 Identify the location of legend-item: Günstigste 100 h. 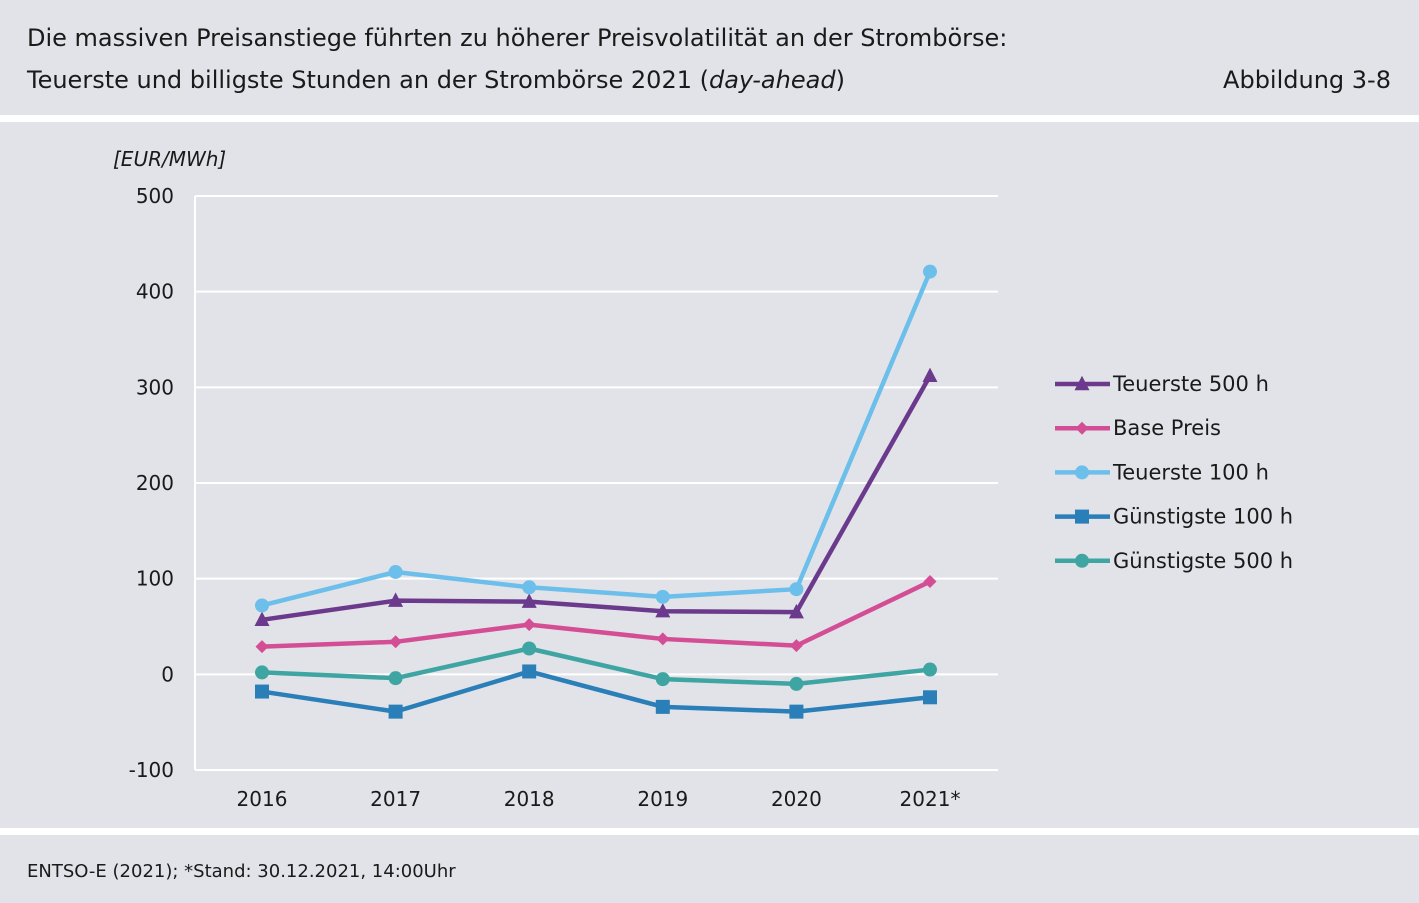
(1174, 517).